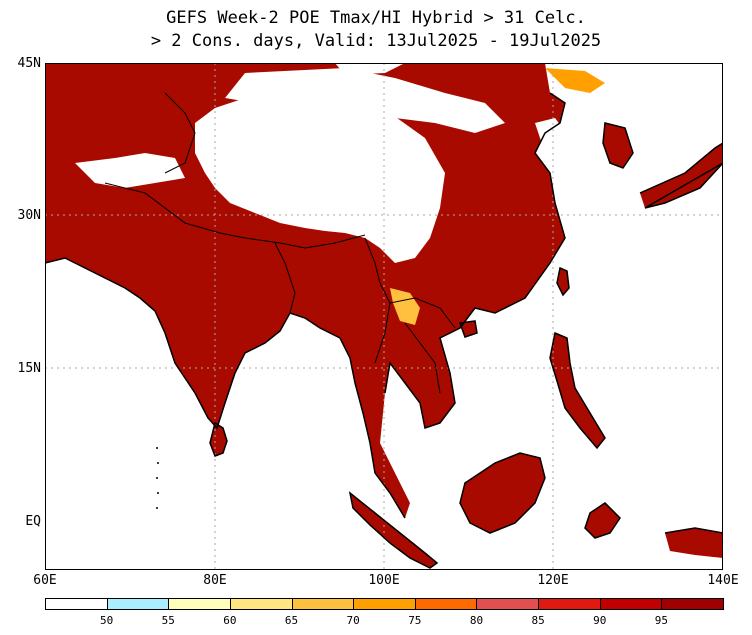 Image resolution: width=752 pixels, height=635 pixels. Describe the element at coordinates (538, 620) in the screenshot. I see `colorbar-label: 85` at that location.